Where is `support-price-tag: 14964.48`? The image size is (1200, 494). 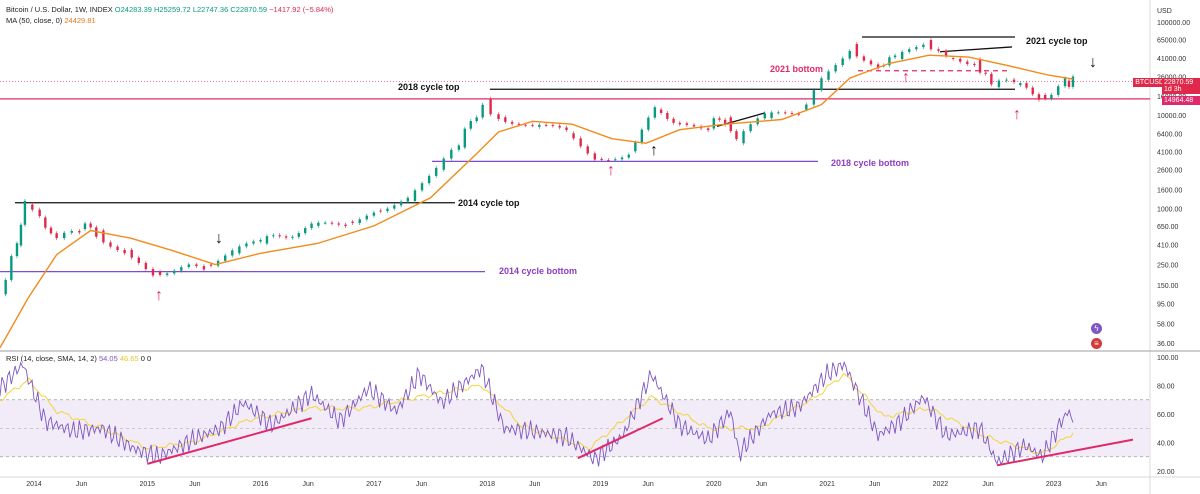 support-price-tag: 14964.48 is located at coordinates (1181, 100).